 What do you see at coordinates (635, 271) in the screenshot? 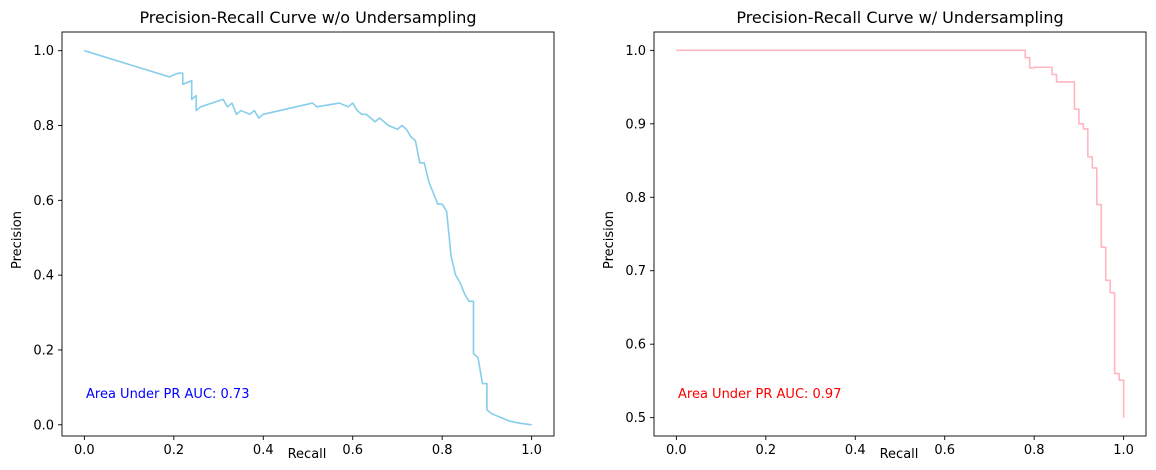
I see `y-tick-label: 0.7` at bounding box center [635, 271].